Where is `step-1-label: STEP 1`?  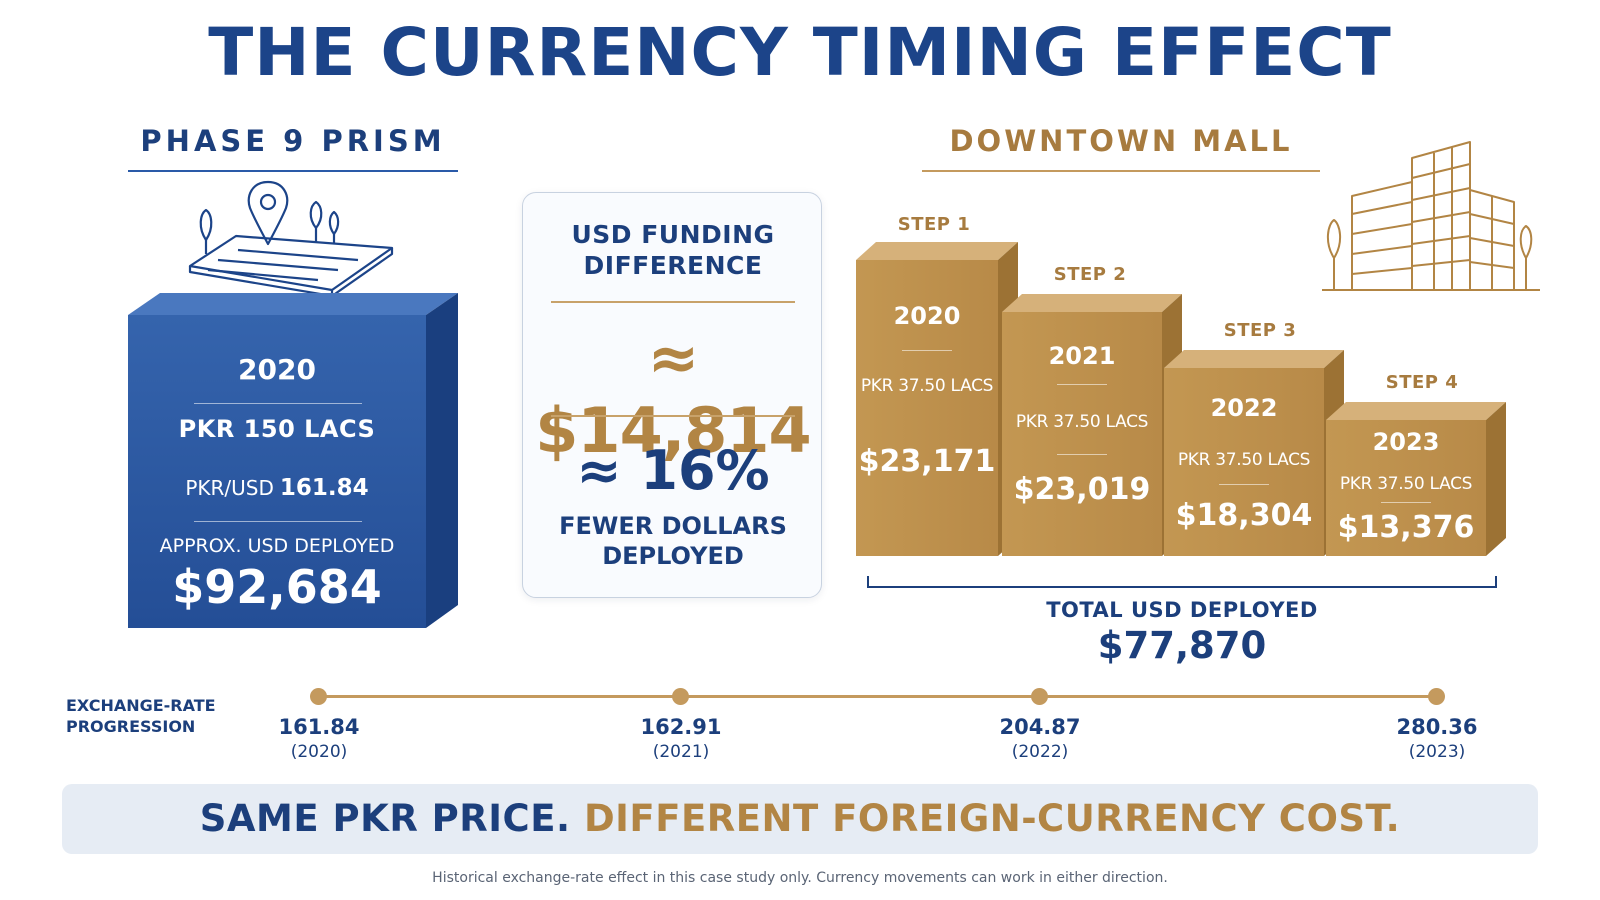
step-1-label: STEP 1 is located at coordinates (934, 224).